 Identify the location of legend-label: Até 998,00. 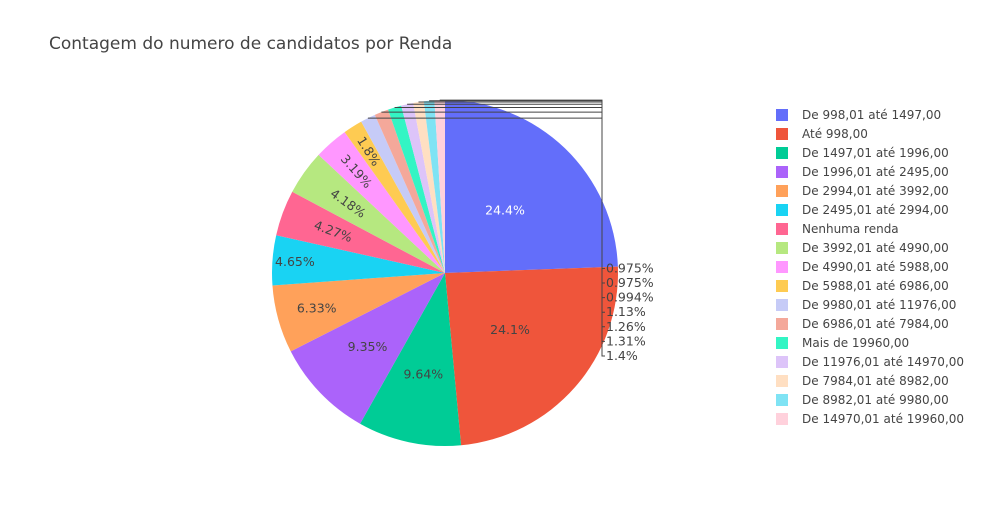
(835, 133).